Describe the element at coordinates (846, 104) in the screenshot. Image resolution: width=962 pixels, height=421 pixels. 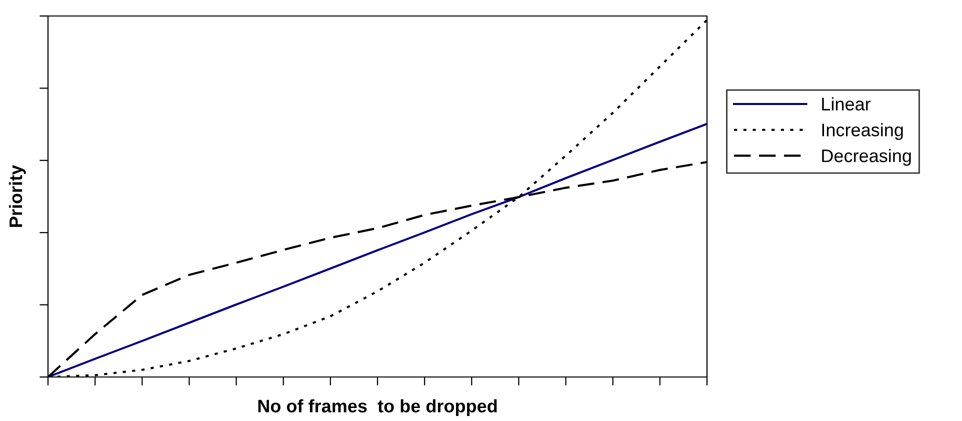
I see `legend-label: Linear` at that location.